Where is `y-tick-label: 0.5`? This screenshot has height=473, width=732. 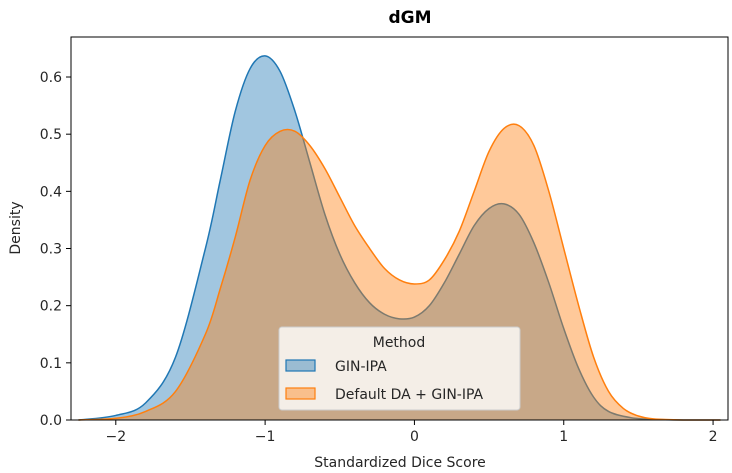 y-tick-label: 0.5 is located at coordinates (51, 135).